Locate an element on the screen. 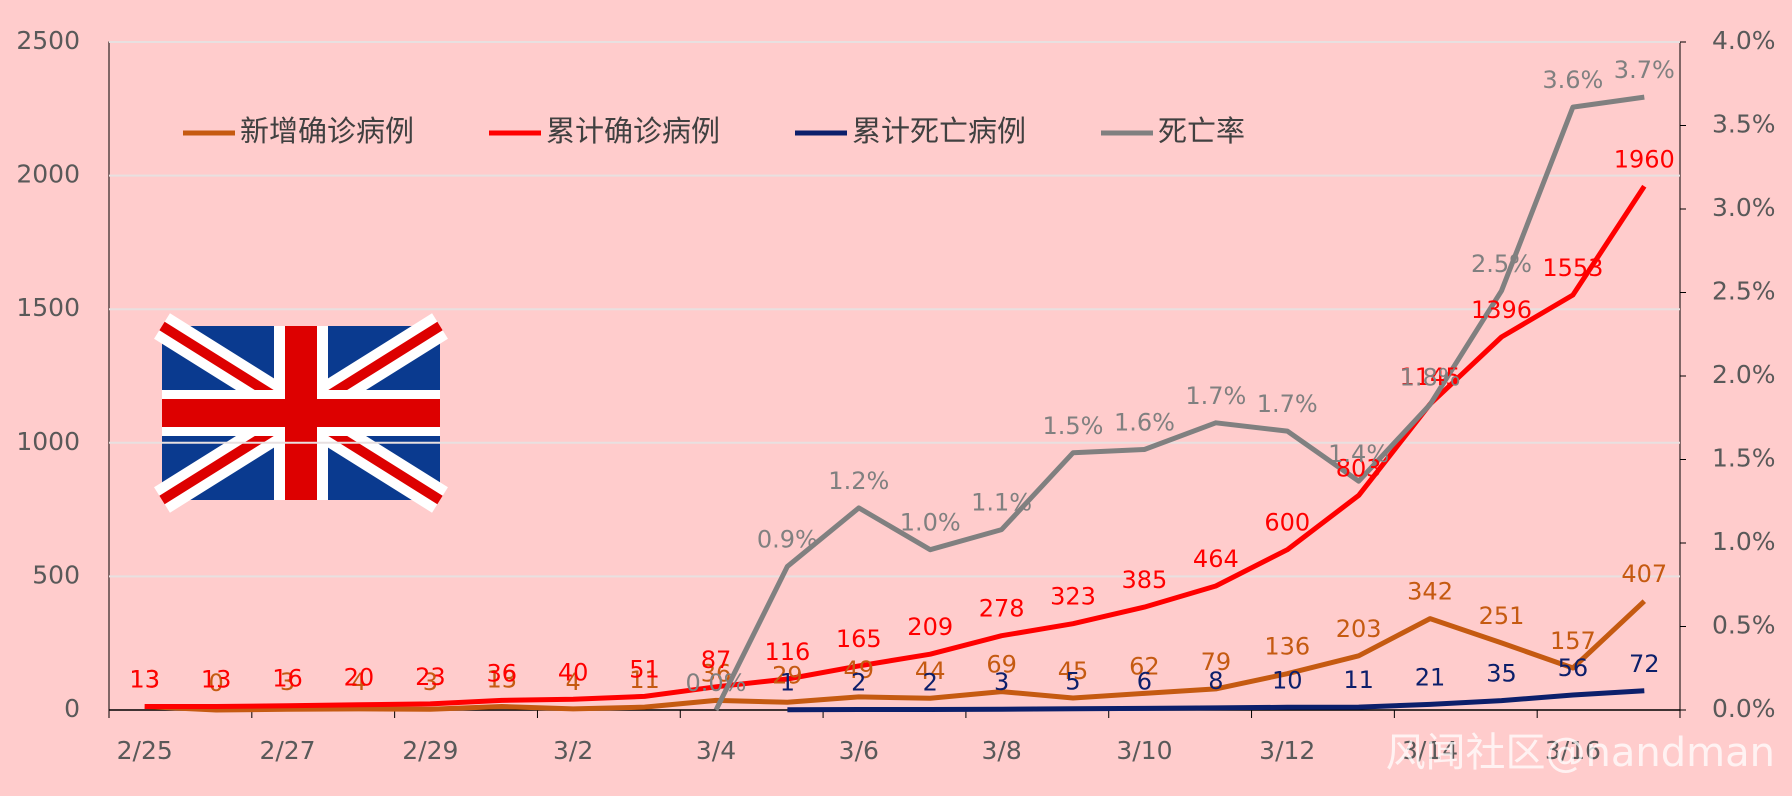 The image size is (1792, 796). data-label: 342 is located at coordinates (1430, 592).